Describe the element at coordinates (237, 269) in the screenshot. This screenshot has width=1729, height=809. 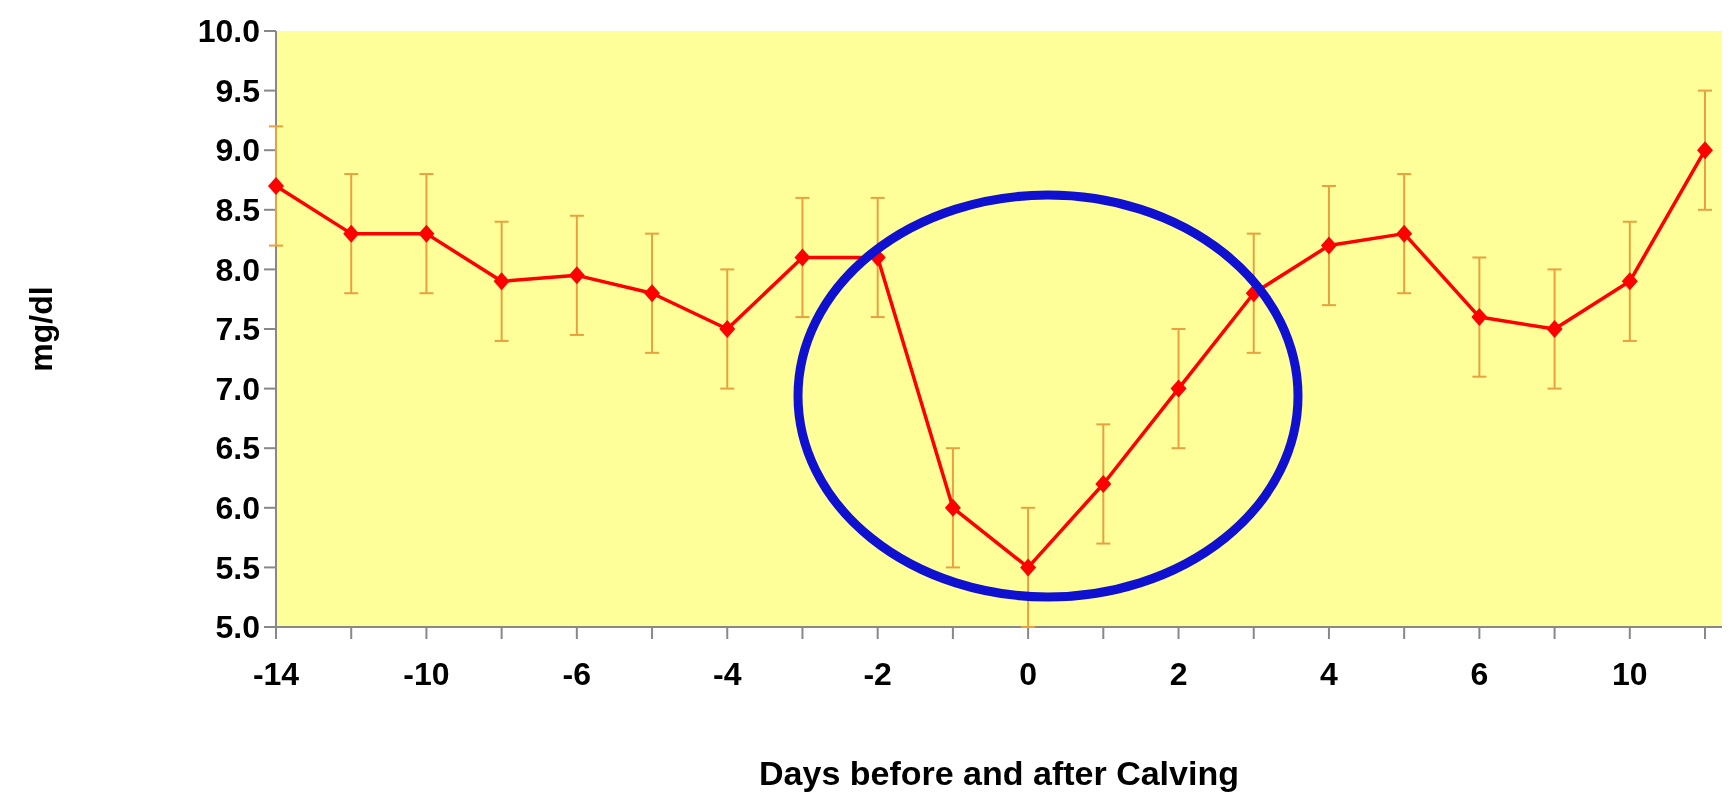
I see `y-tick-label: 8.0` at that location.